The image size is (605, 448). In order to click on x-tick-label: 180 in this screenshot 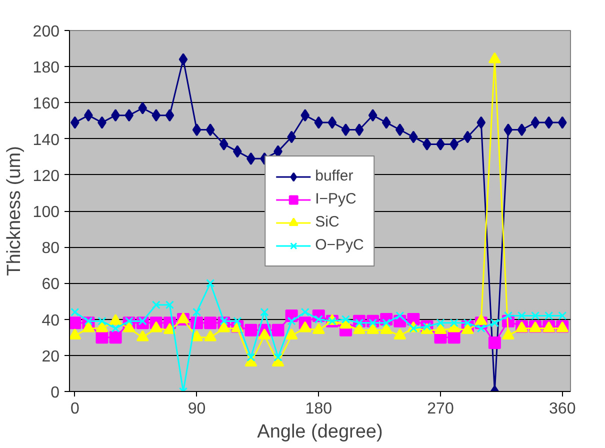, I will do `click(318, 409)`.